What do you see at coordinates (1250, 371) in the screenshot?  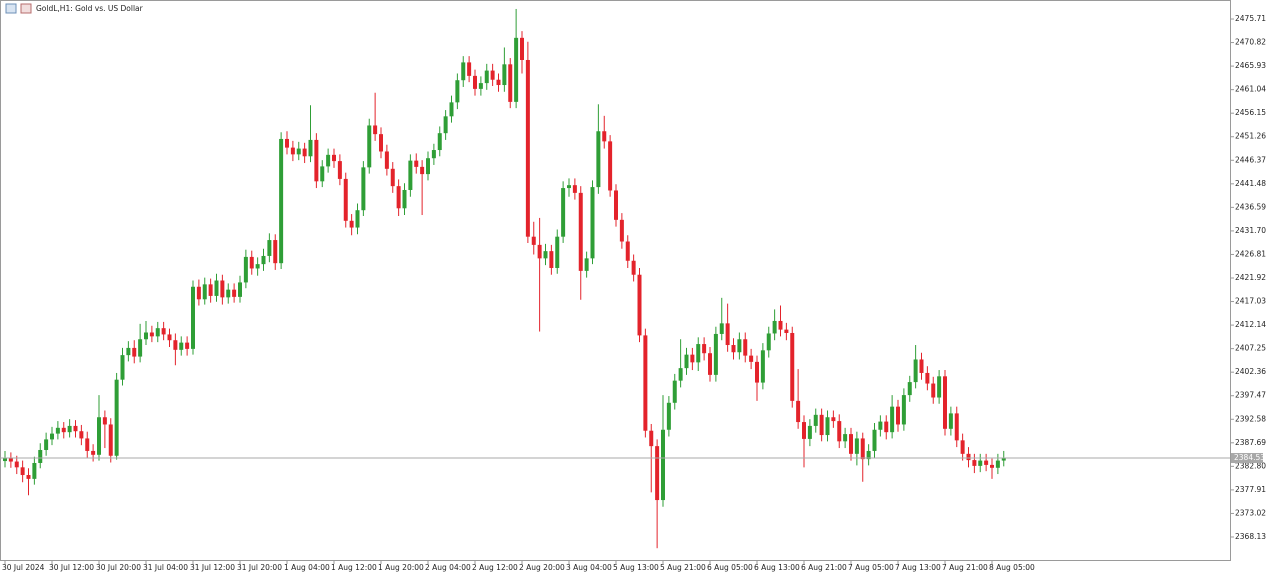 I see `y-tick-label: 2402.36` at bounding box center [1250, 371].